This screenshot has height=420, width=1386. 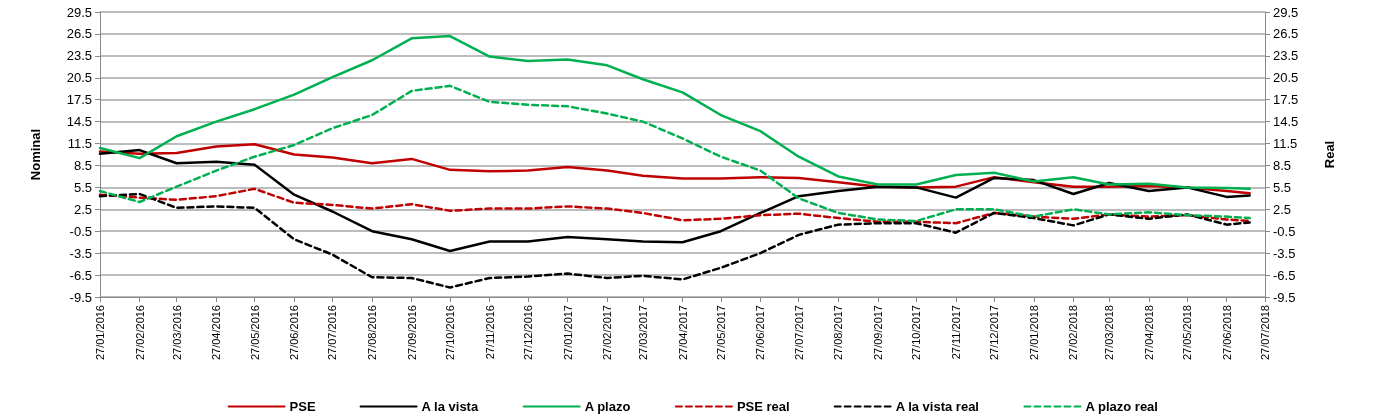 What do you see at coordinates (372, 333) in the screenshot?
I see `x-tick-label: 27/08/2016` at bounding box center [372, 333].